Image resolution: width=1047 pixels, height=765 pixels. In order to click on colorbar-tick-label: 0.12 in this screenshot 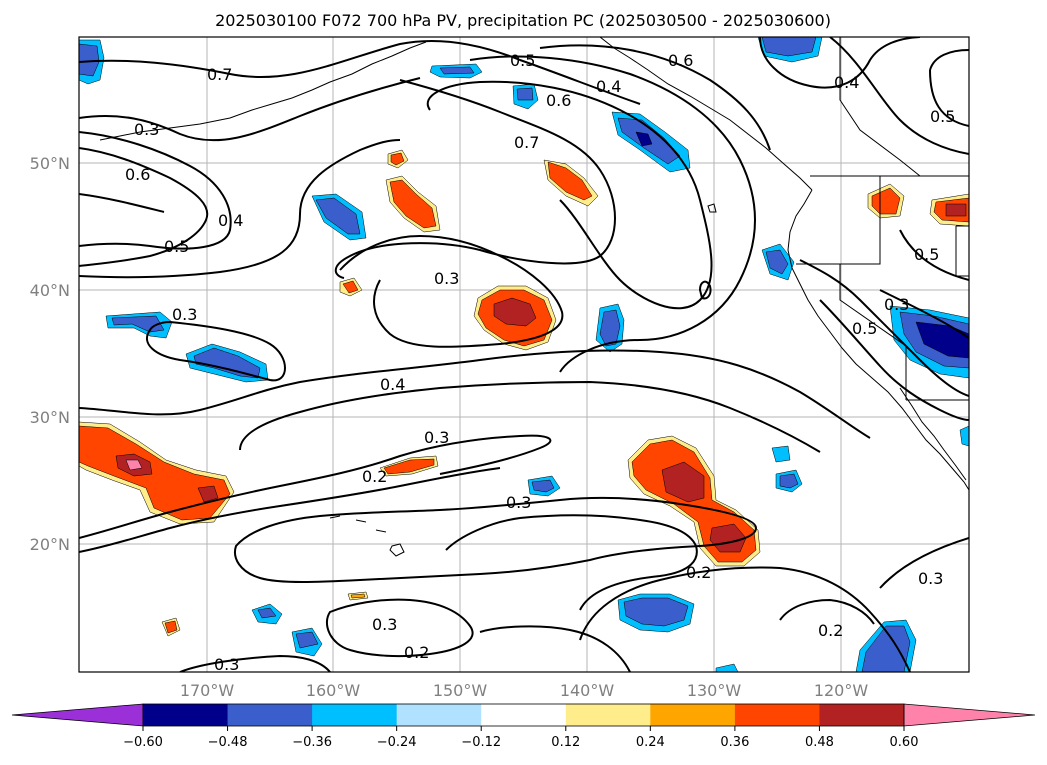, I will do `click(565, 742)`.